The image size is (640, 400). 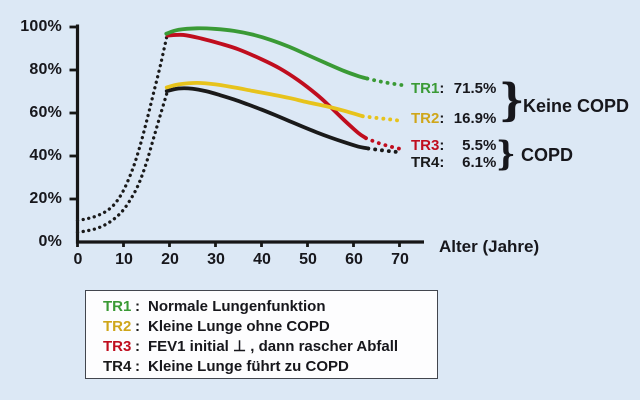 What do you see at coordinates (453, 162) in the screenshot?
I see `trajectory-annotation-tr4: TR4: 6.1%` at bounding box center [453, 162].